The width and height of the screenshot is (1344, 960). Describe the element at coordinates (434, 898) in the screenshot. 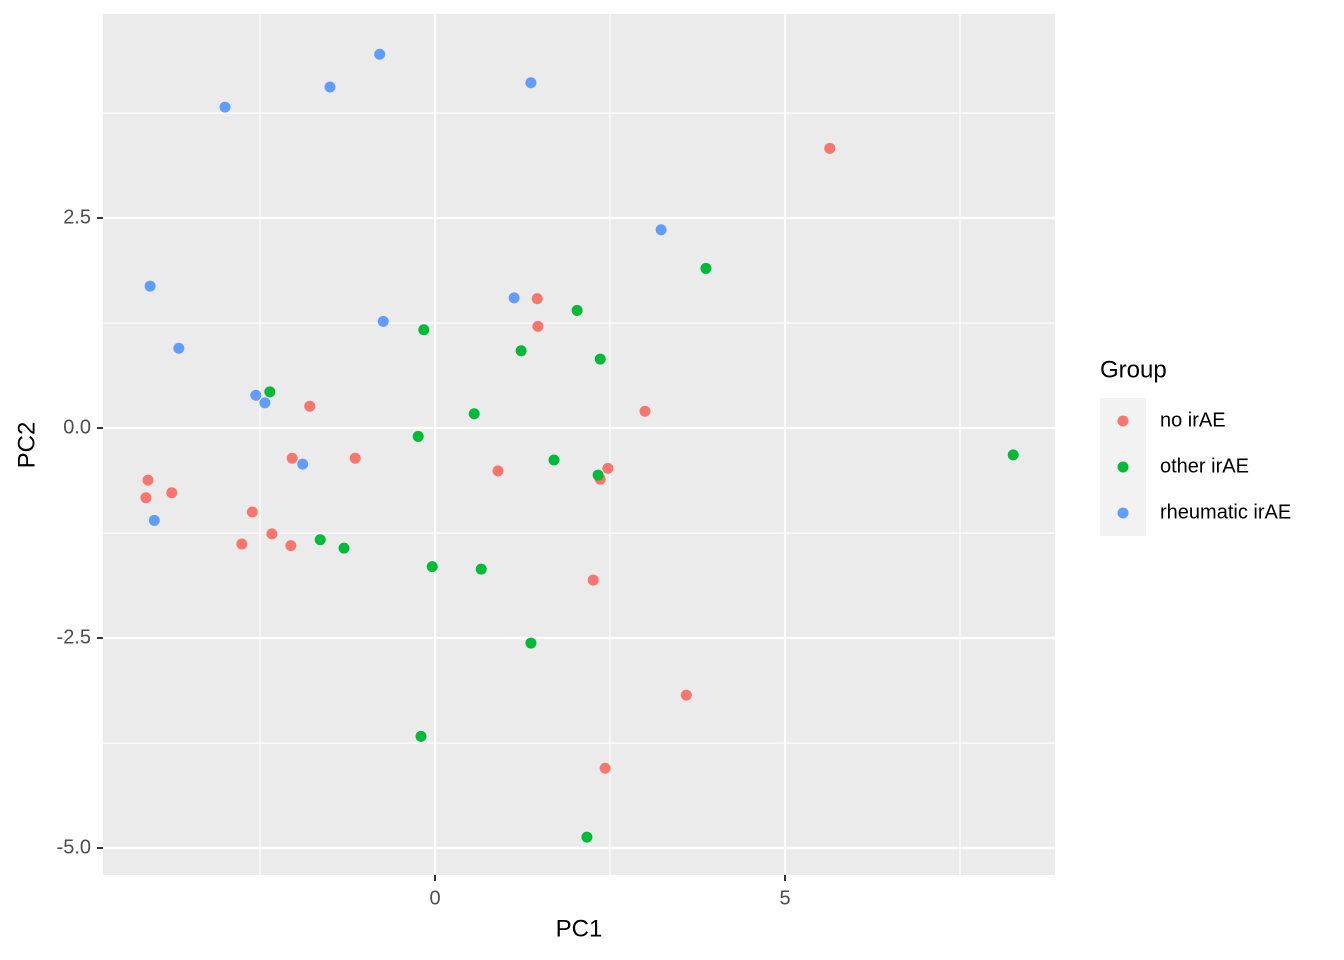

I see `x-tick-label: 0` at that location.